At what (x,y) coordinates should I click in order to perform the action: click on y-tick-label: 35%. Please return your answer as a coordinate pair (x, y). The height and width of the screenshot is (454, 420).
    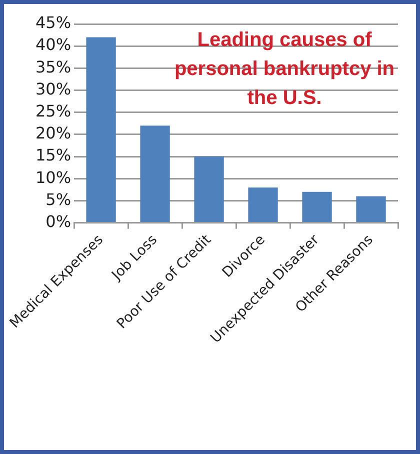
    Looking at the image, I should click on (53, 66).